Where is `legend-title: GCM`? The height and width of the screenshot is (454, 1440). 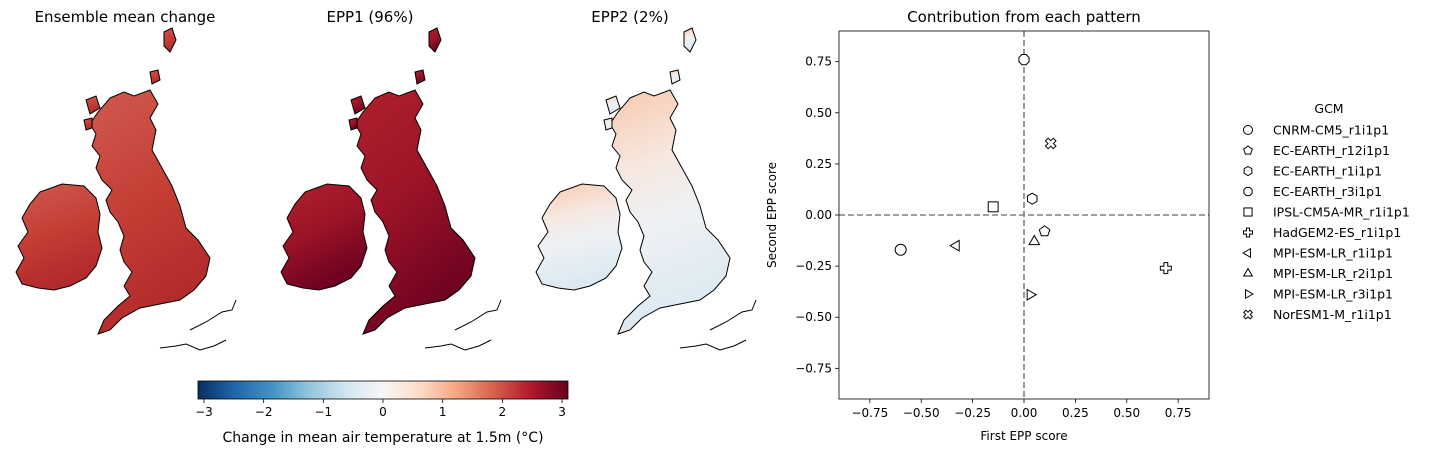 legend-title: GCM is located at coordinates (1328, 108).